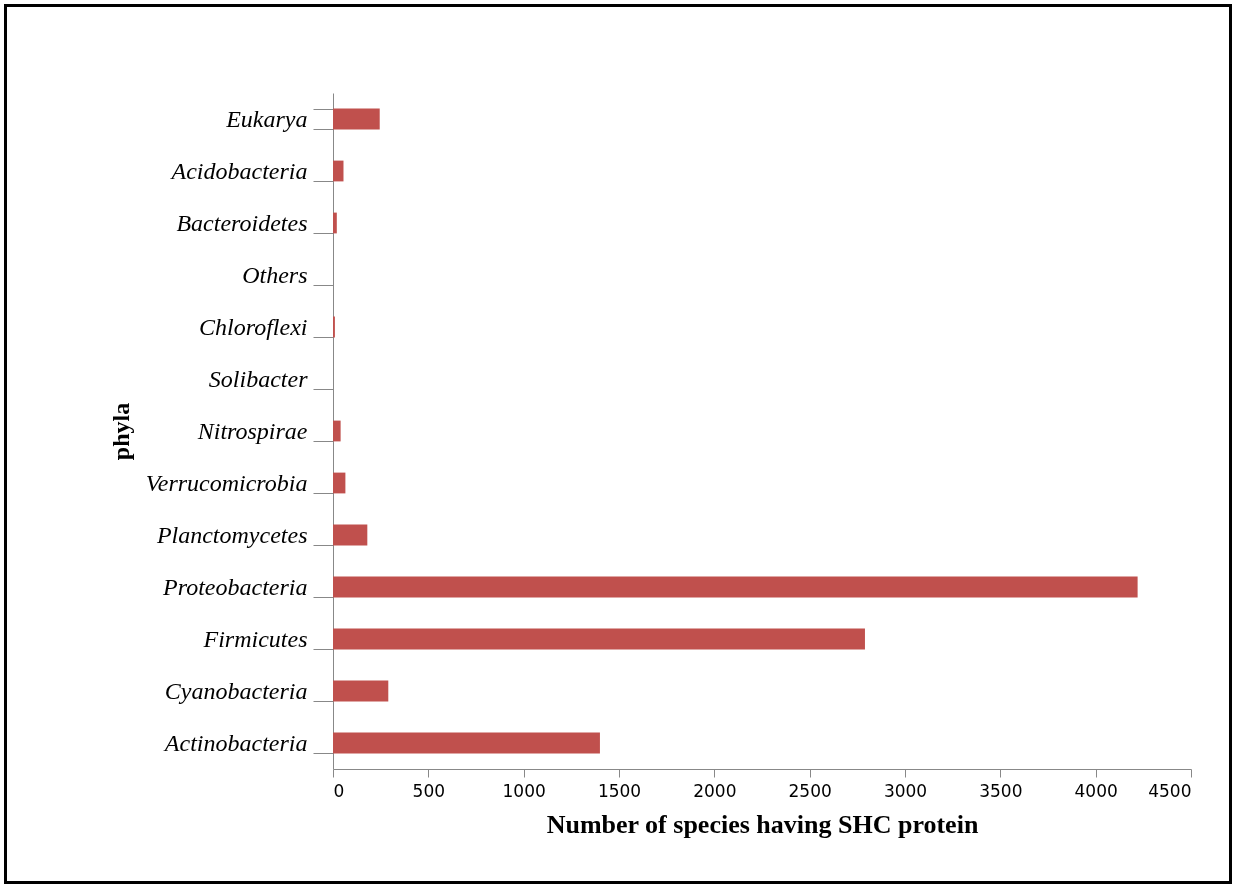 The width and height of the screenshot is (1240, 892). What do you see at coordinates (1096, 790) in the screenshot?
I see `x-tick-label: 4000` at bounding box center [1096, 790].